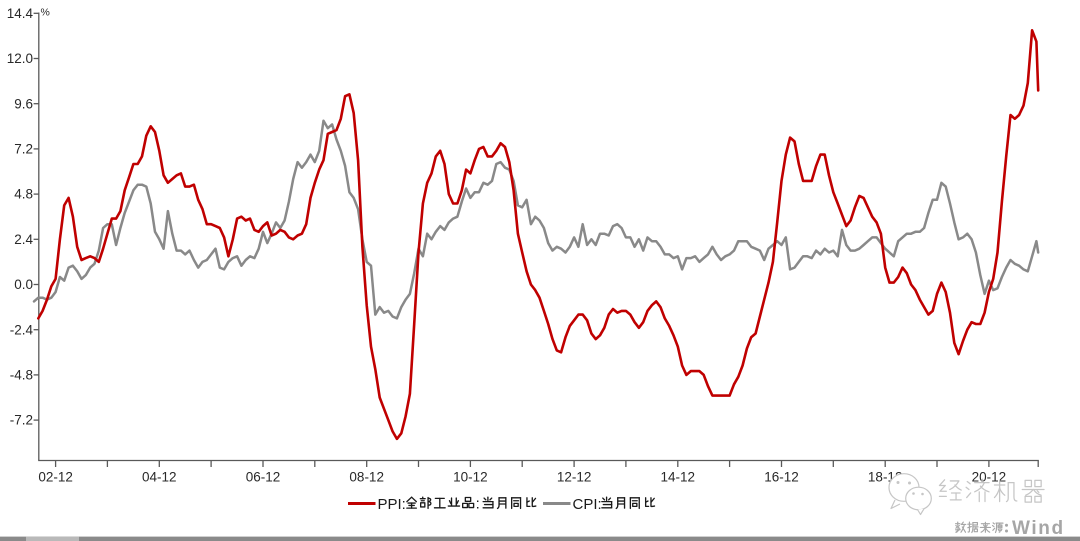  I want to click on svg-text: Wind, so click(1038, 528).